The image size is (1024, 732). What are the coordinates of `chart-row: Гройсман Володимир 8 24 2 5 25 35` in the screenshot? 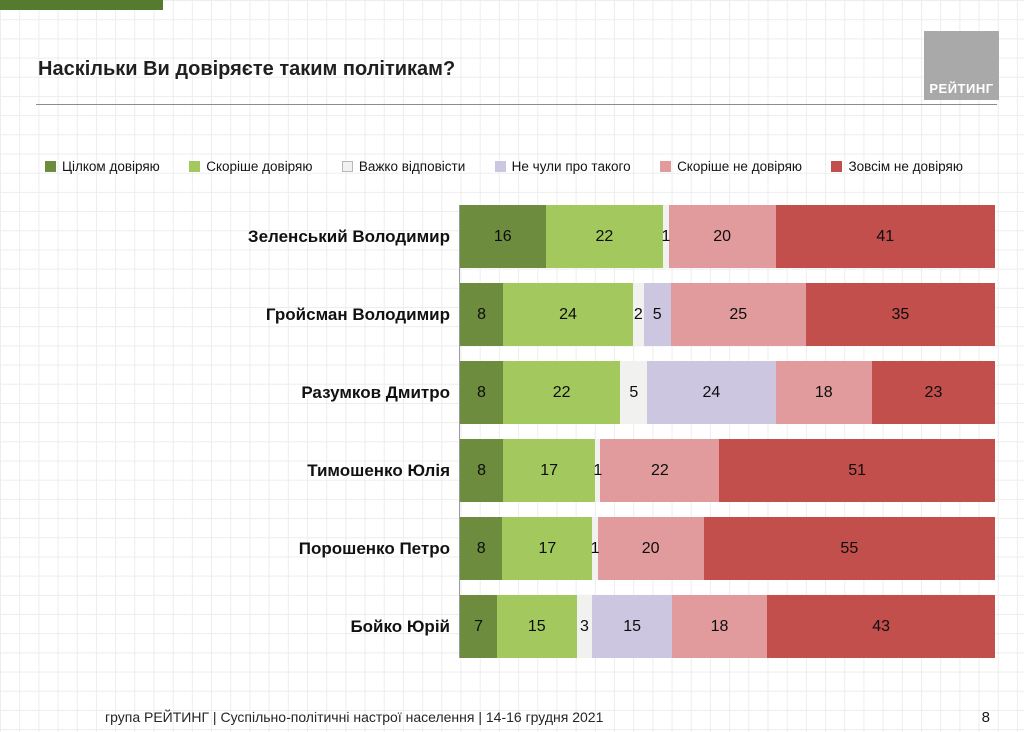 It's located at (515, 314).